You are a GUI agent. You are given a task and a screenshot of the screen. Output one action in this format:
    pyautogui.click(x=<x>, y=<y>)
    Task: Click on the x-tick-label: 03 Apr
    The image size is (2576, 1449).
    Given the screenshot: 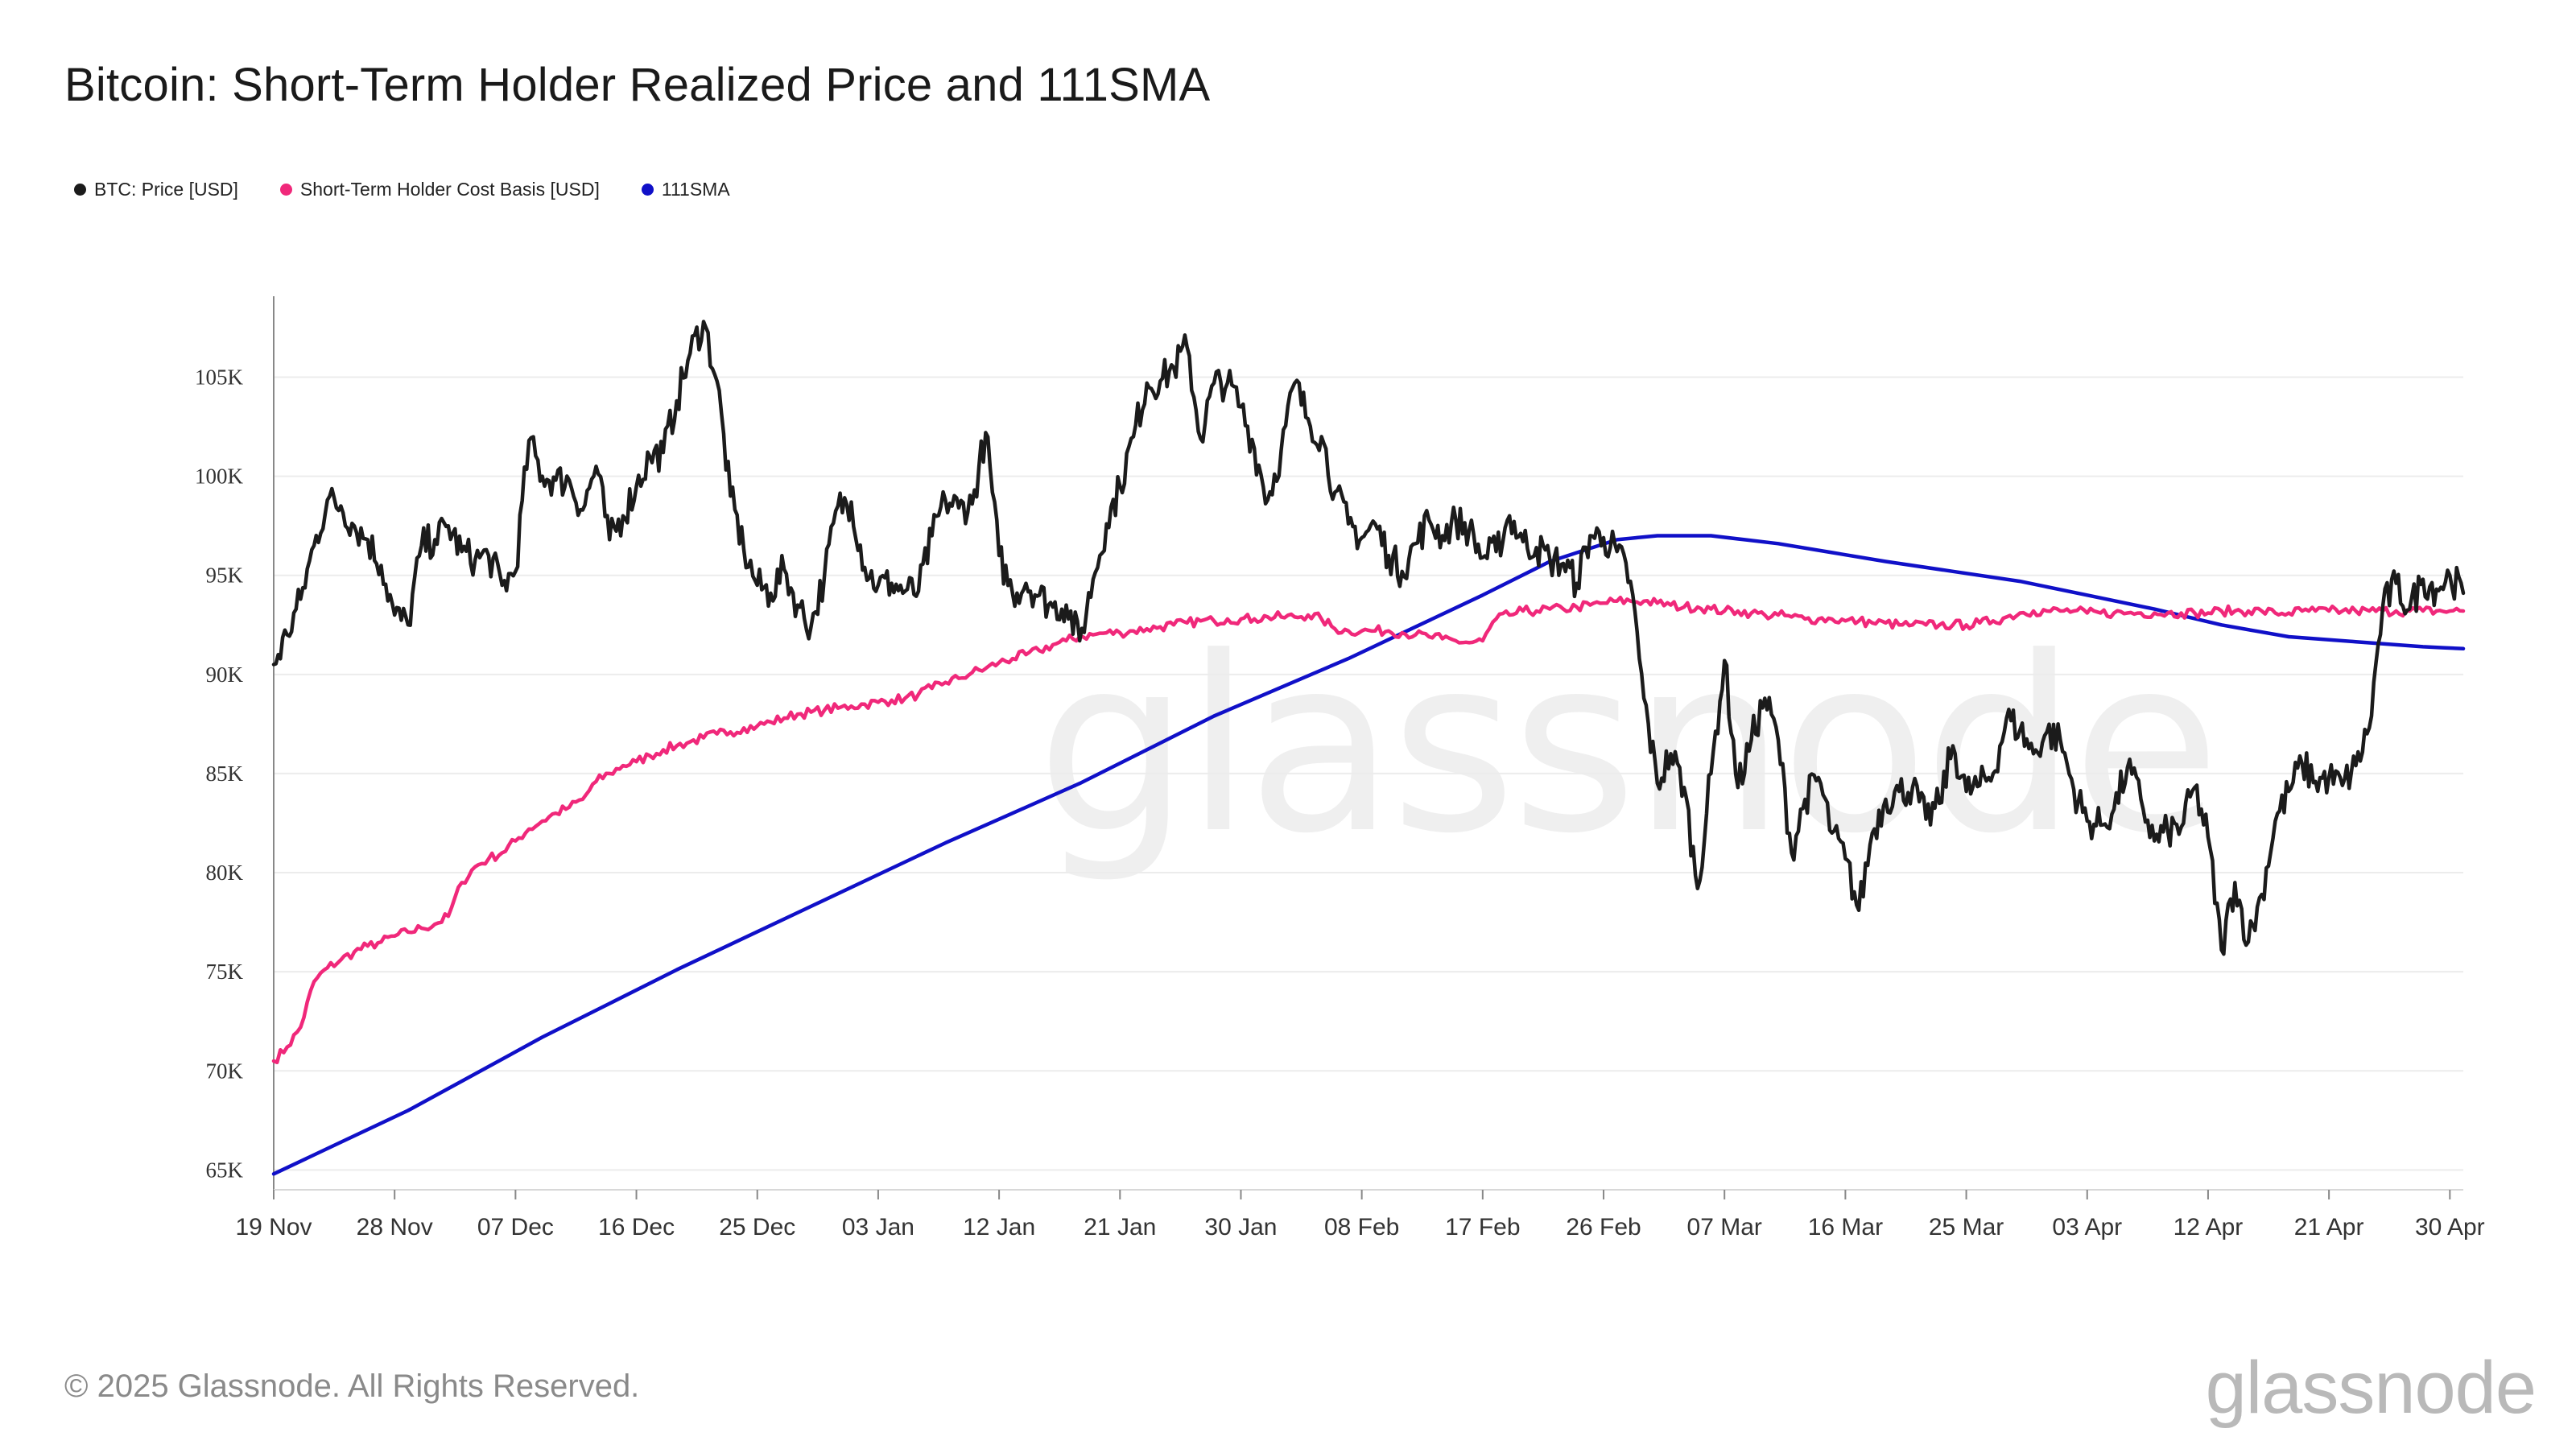 What is the action you would take?
    pyautogui.click(x=2087, y=1227)
    